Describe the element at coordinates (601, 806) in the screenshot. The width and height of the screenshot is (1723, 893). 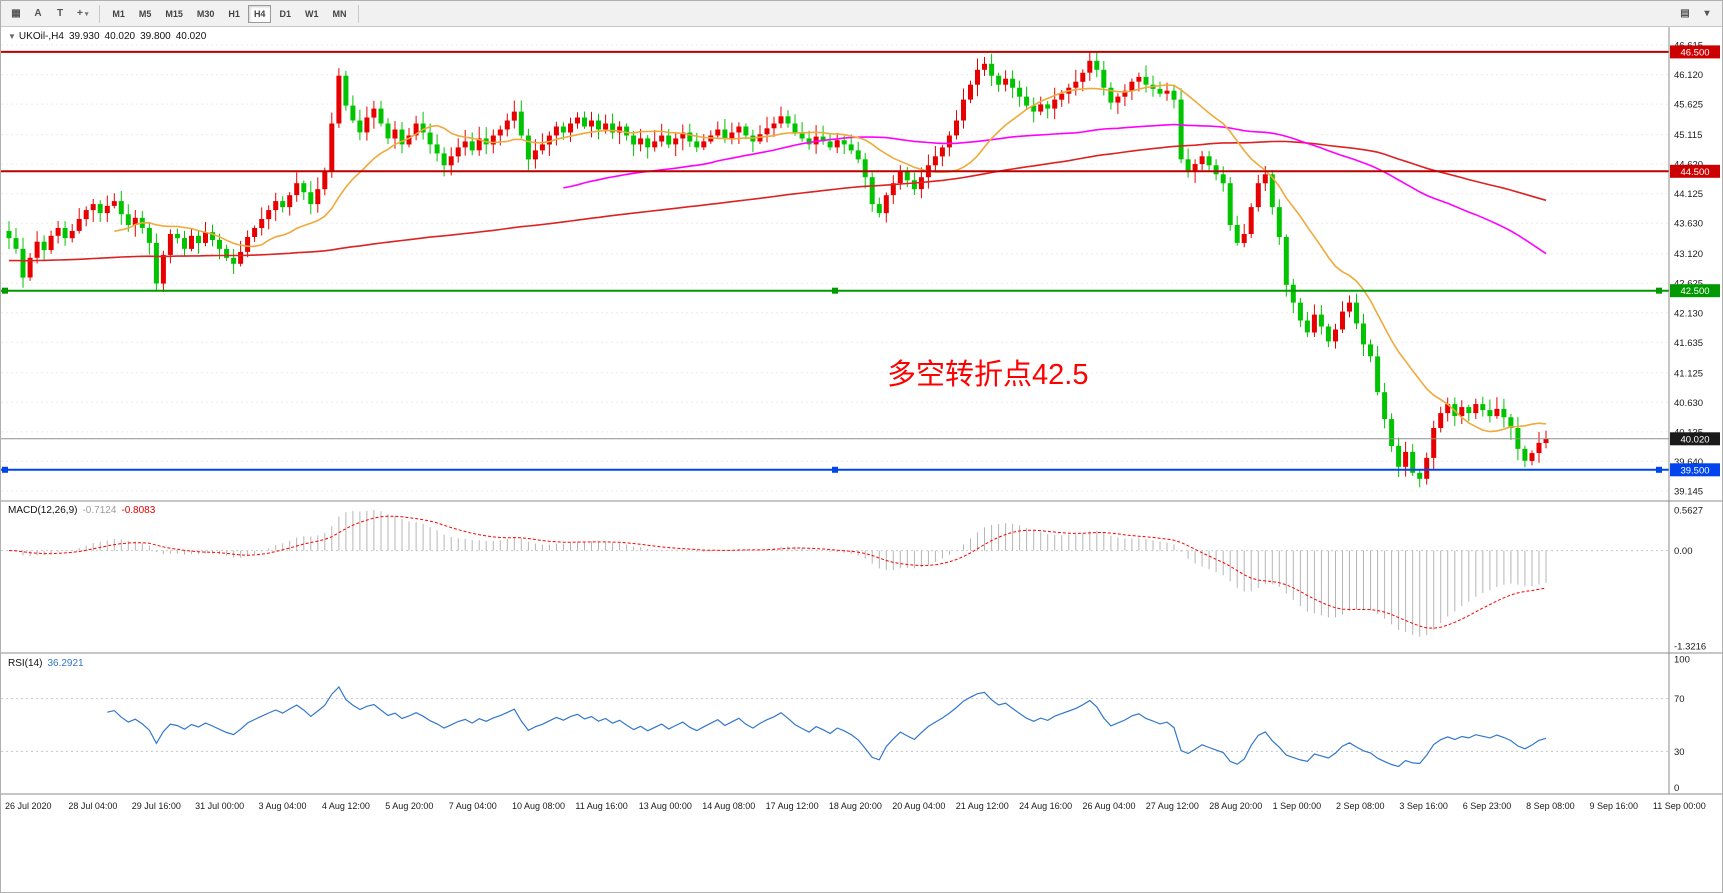
I see `time-axis-label: 11 Aug 16:00` at that location.